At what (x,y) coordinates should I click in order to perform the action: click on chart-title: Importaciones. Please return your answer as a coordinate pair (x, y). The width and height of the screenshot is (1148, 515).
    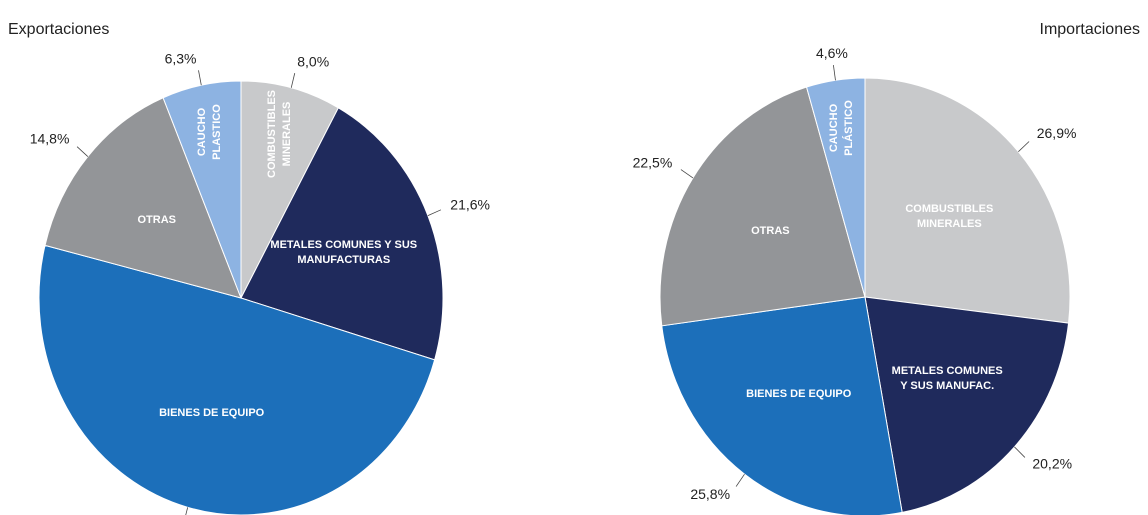
    Looking at the image, I should click on (1090, 29).